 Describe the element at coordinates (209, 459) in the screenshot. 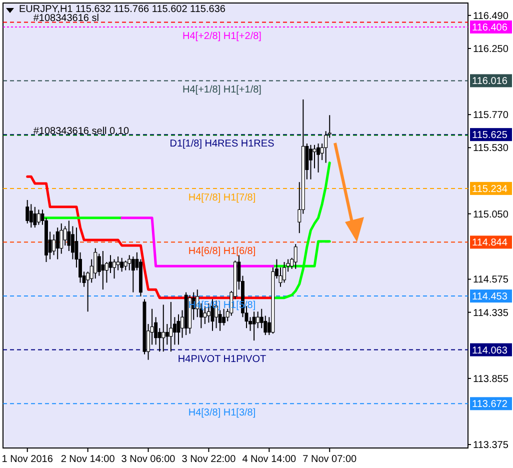

I see `x-tick-label: 3 Nov 22:00` at that location.